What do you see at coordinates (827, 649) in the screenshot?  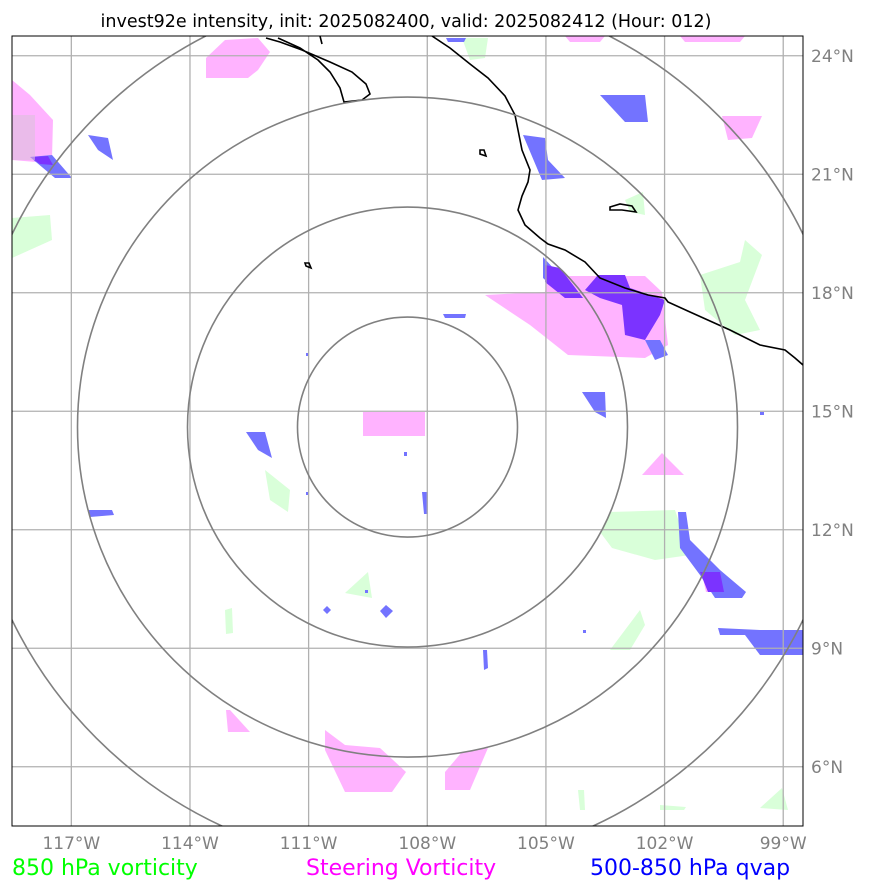 I see `latitude-tick-label: 9°N` at bounding box center [827, 649].